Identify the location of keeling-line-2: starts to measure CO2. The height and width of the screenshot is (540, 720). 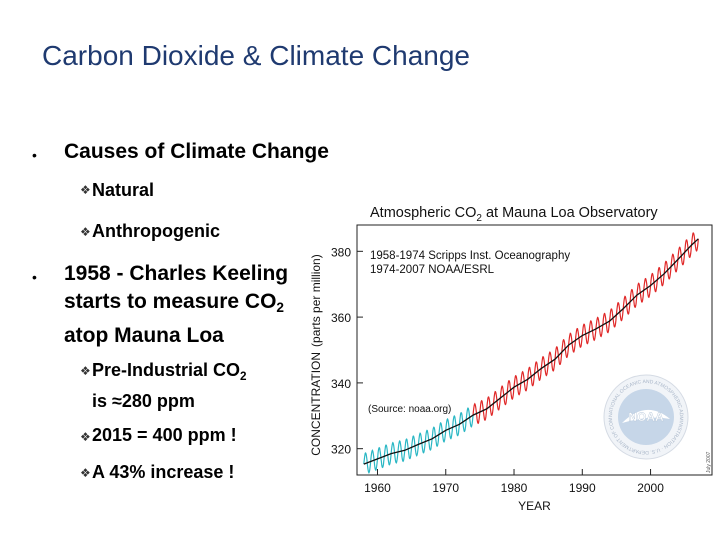
(176, 305).